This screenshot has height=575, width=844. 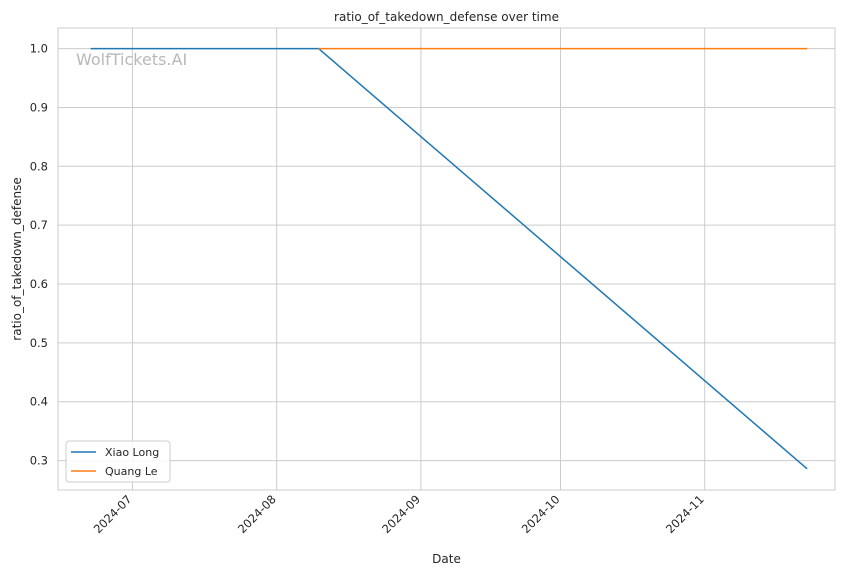 I want to click on y-tick-label: 0.6, so click(x=39, y=284).